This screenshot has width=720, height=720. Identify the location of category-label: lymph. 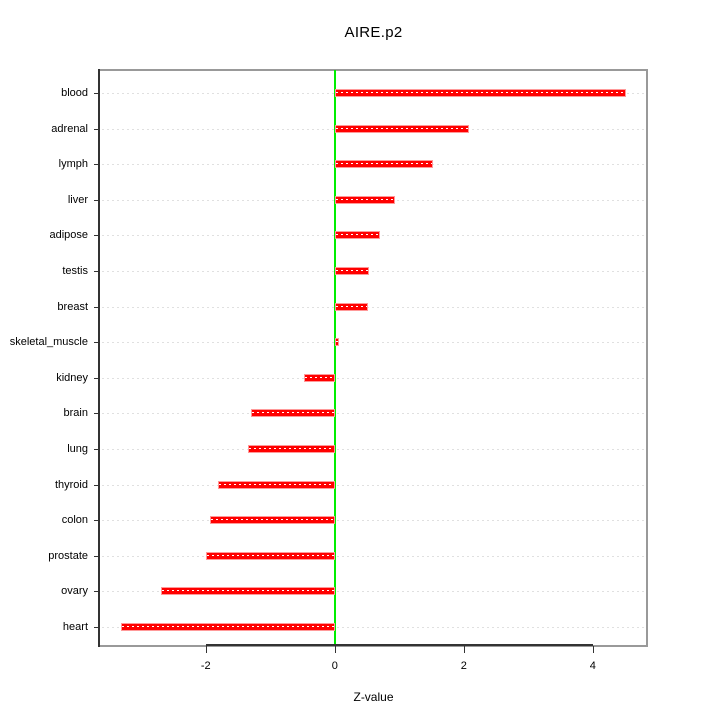
(73, 164).